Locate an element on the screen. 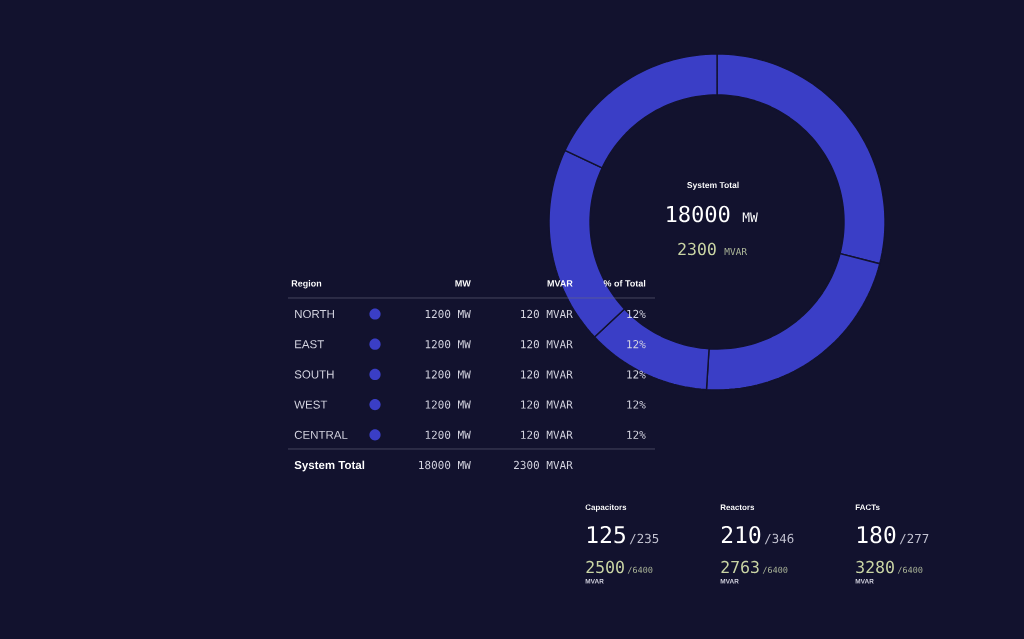 The image size is (1024, 639). text: Capacitors is located at coordinates (606, 508).